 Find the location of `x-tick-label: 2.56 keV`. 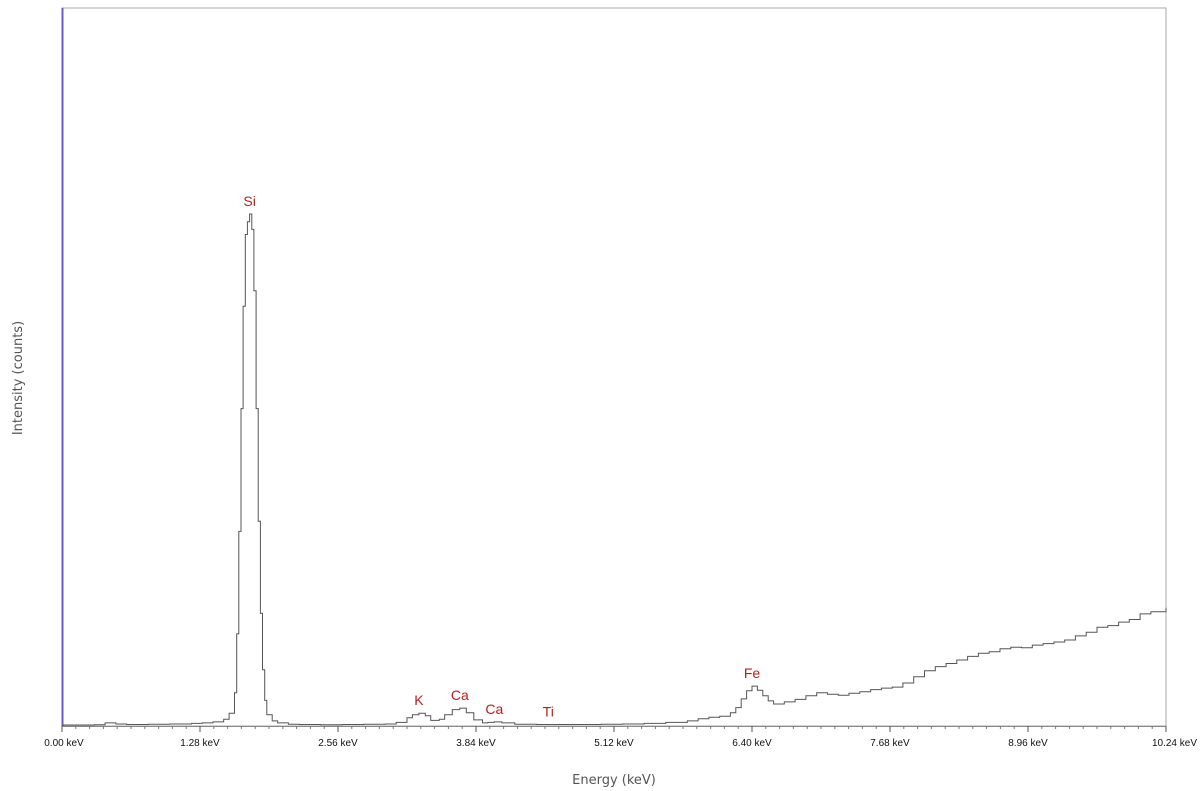

x-tick-label: 2.56 keV is located at coordinates (338, 743).